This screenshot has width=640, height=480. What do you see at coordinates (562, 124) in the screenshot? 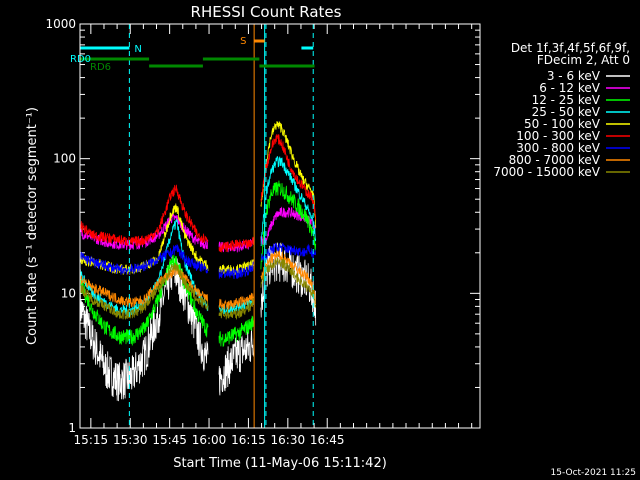
I see `legend-label: 50 - 100 keV` at bounding box center [562, 124].